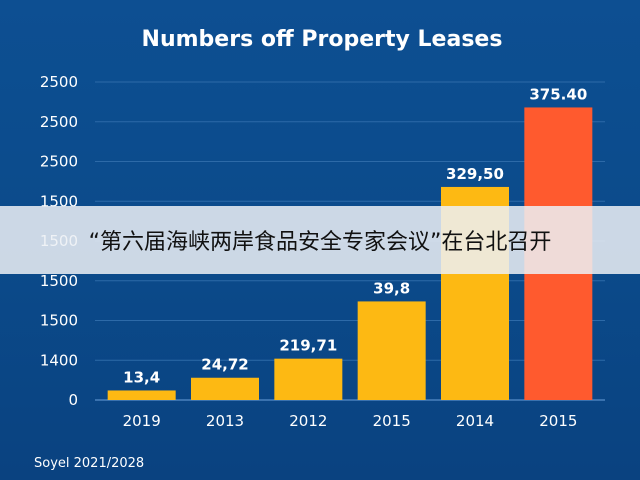 This screenshot has height=480, width=640. What do you see at coordinates (558, 94) in the screenshot?
I see `data-label: 375.40` at bounding box center [558, 94].